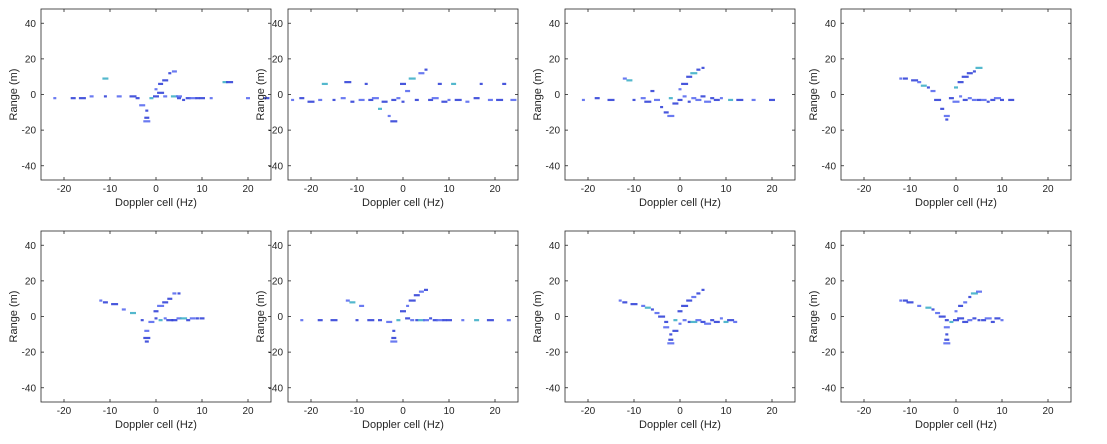 Image resolution: width=1107 pixels, height=444 pixels. What do you see at coordinates (680, 411) in the screenshot?
I see `x-tick-label: 0` at bounding box center [680, 411].